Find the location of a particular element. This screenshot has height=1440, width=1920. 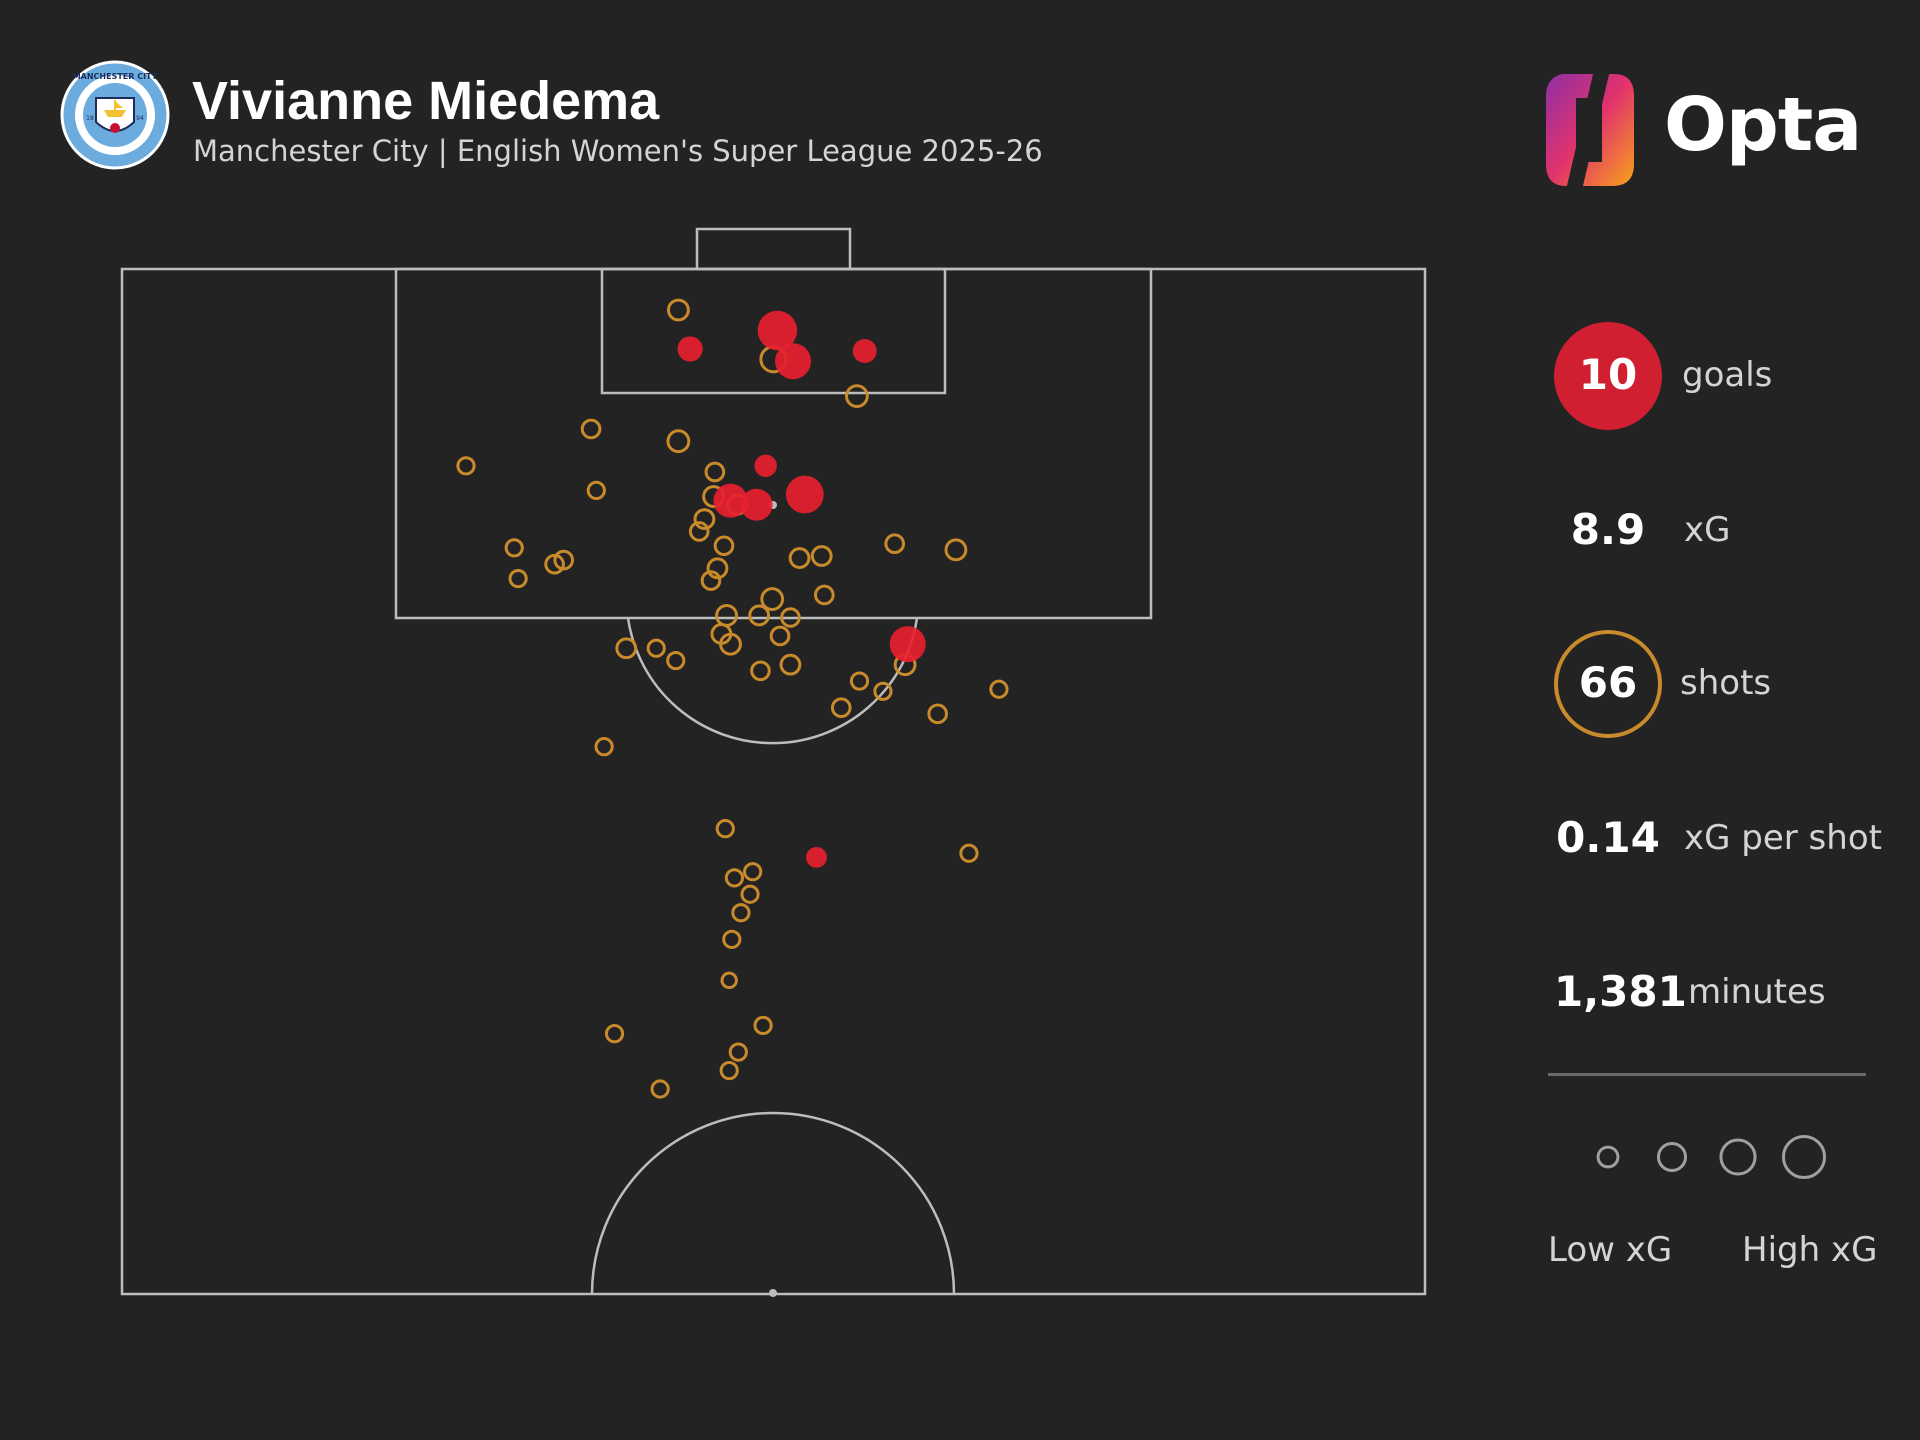

shot-ring-icon is located at coordinates (1608, 684).